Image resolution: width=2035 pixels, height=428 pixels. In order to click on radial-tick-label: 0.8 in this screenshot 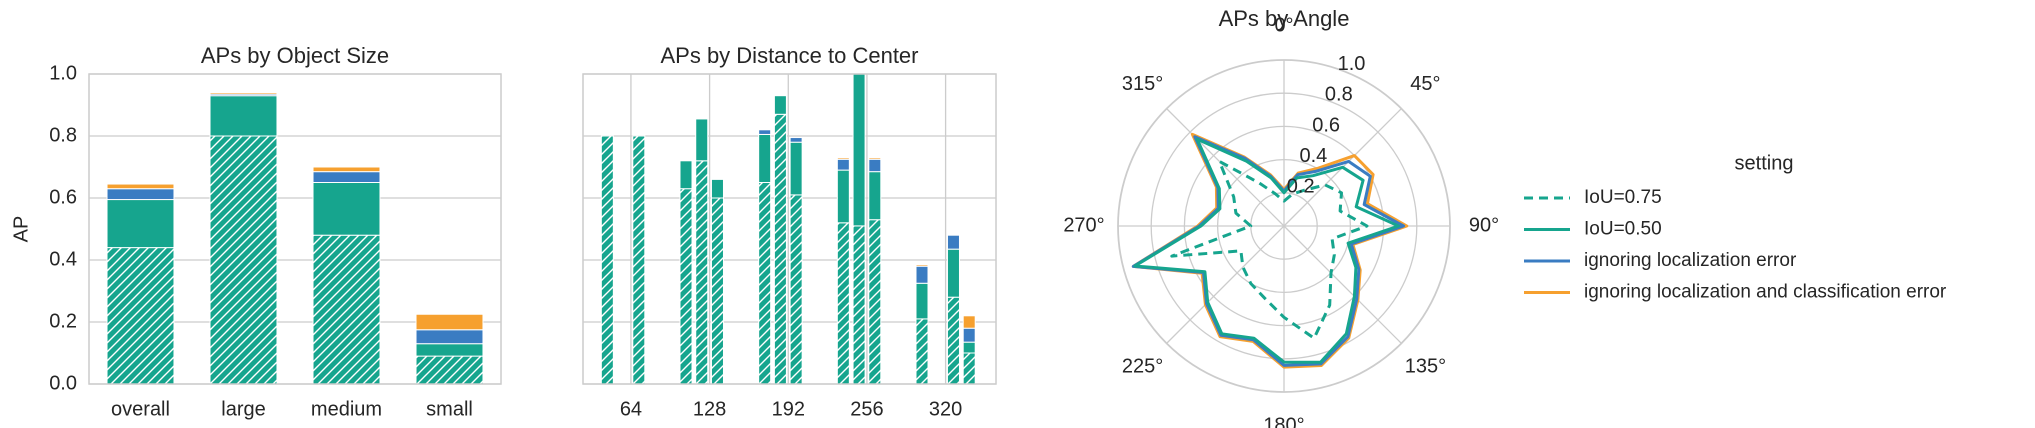, I will do `click(1339, 95)`.